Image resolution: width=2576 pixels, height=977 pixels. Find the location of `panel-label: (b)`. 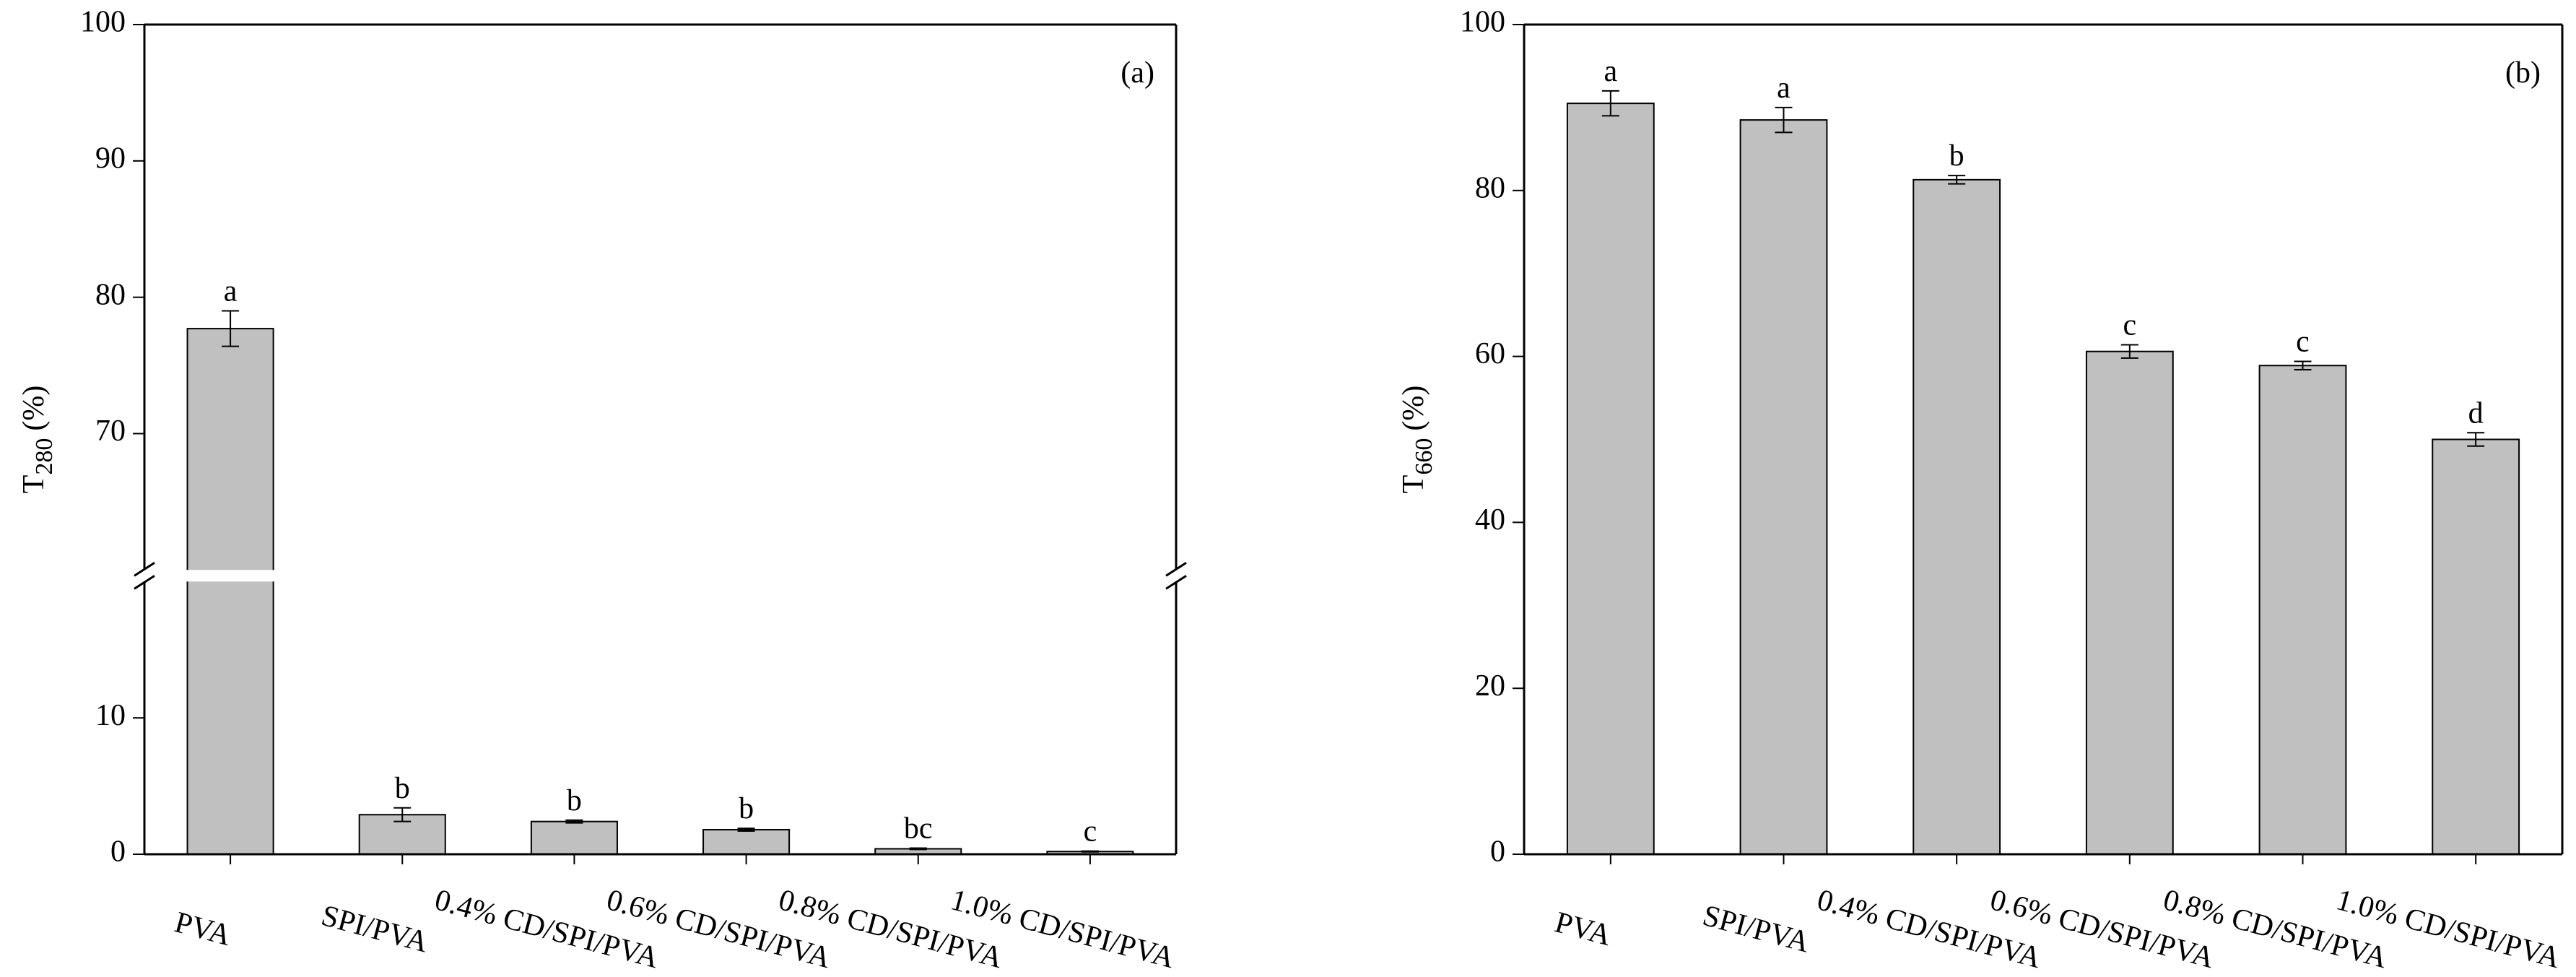

panel-label: (b) is located at coordinates (2523, 73).